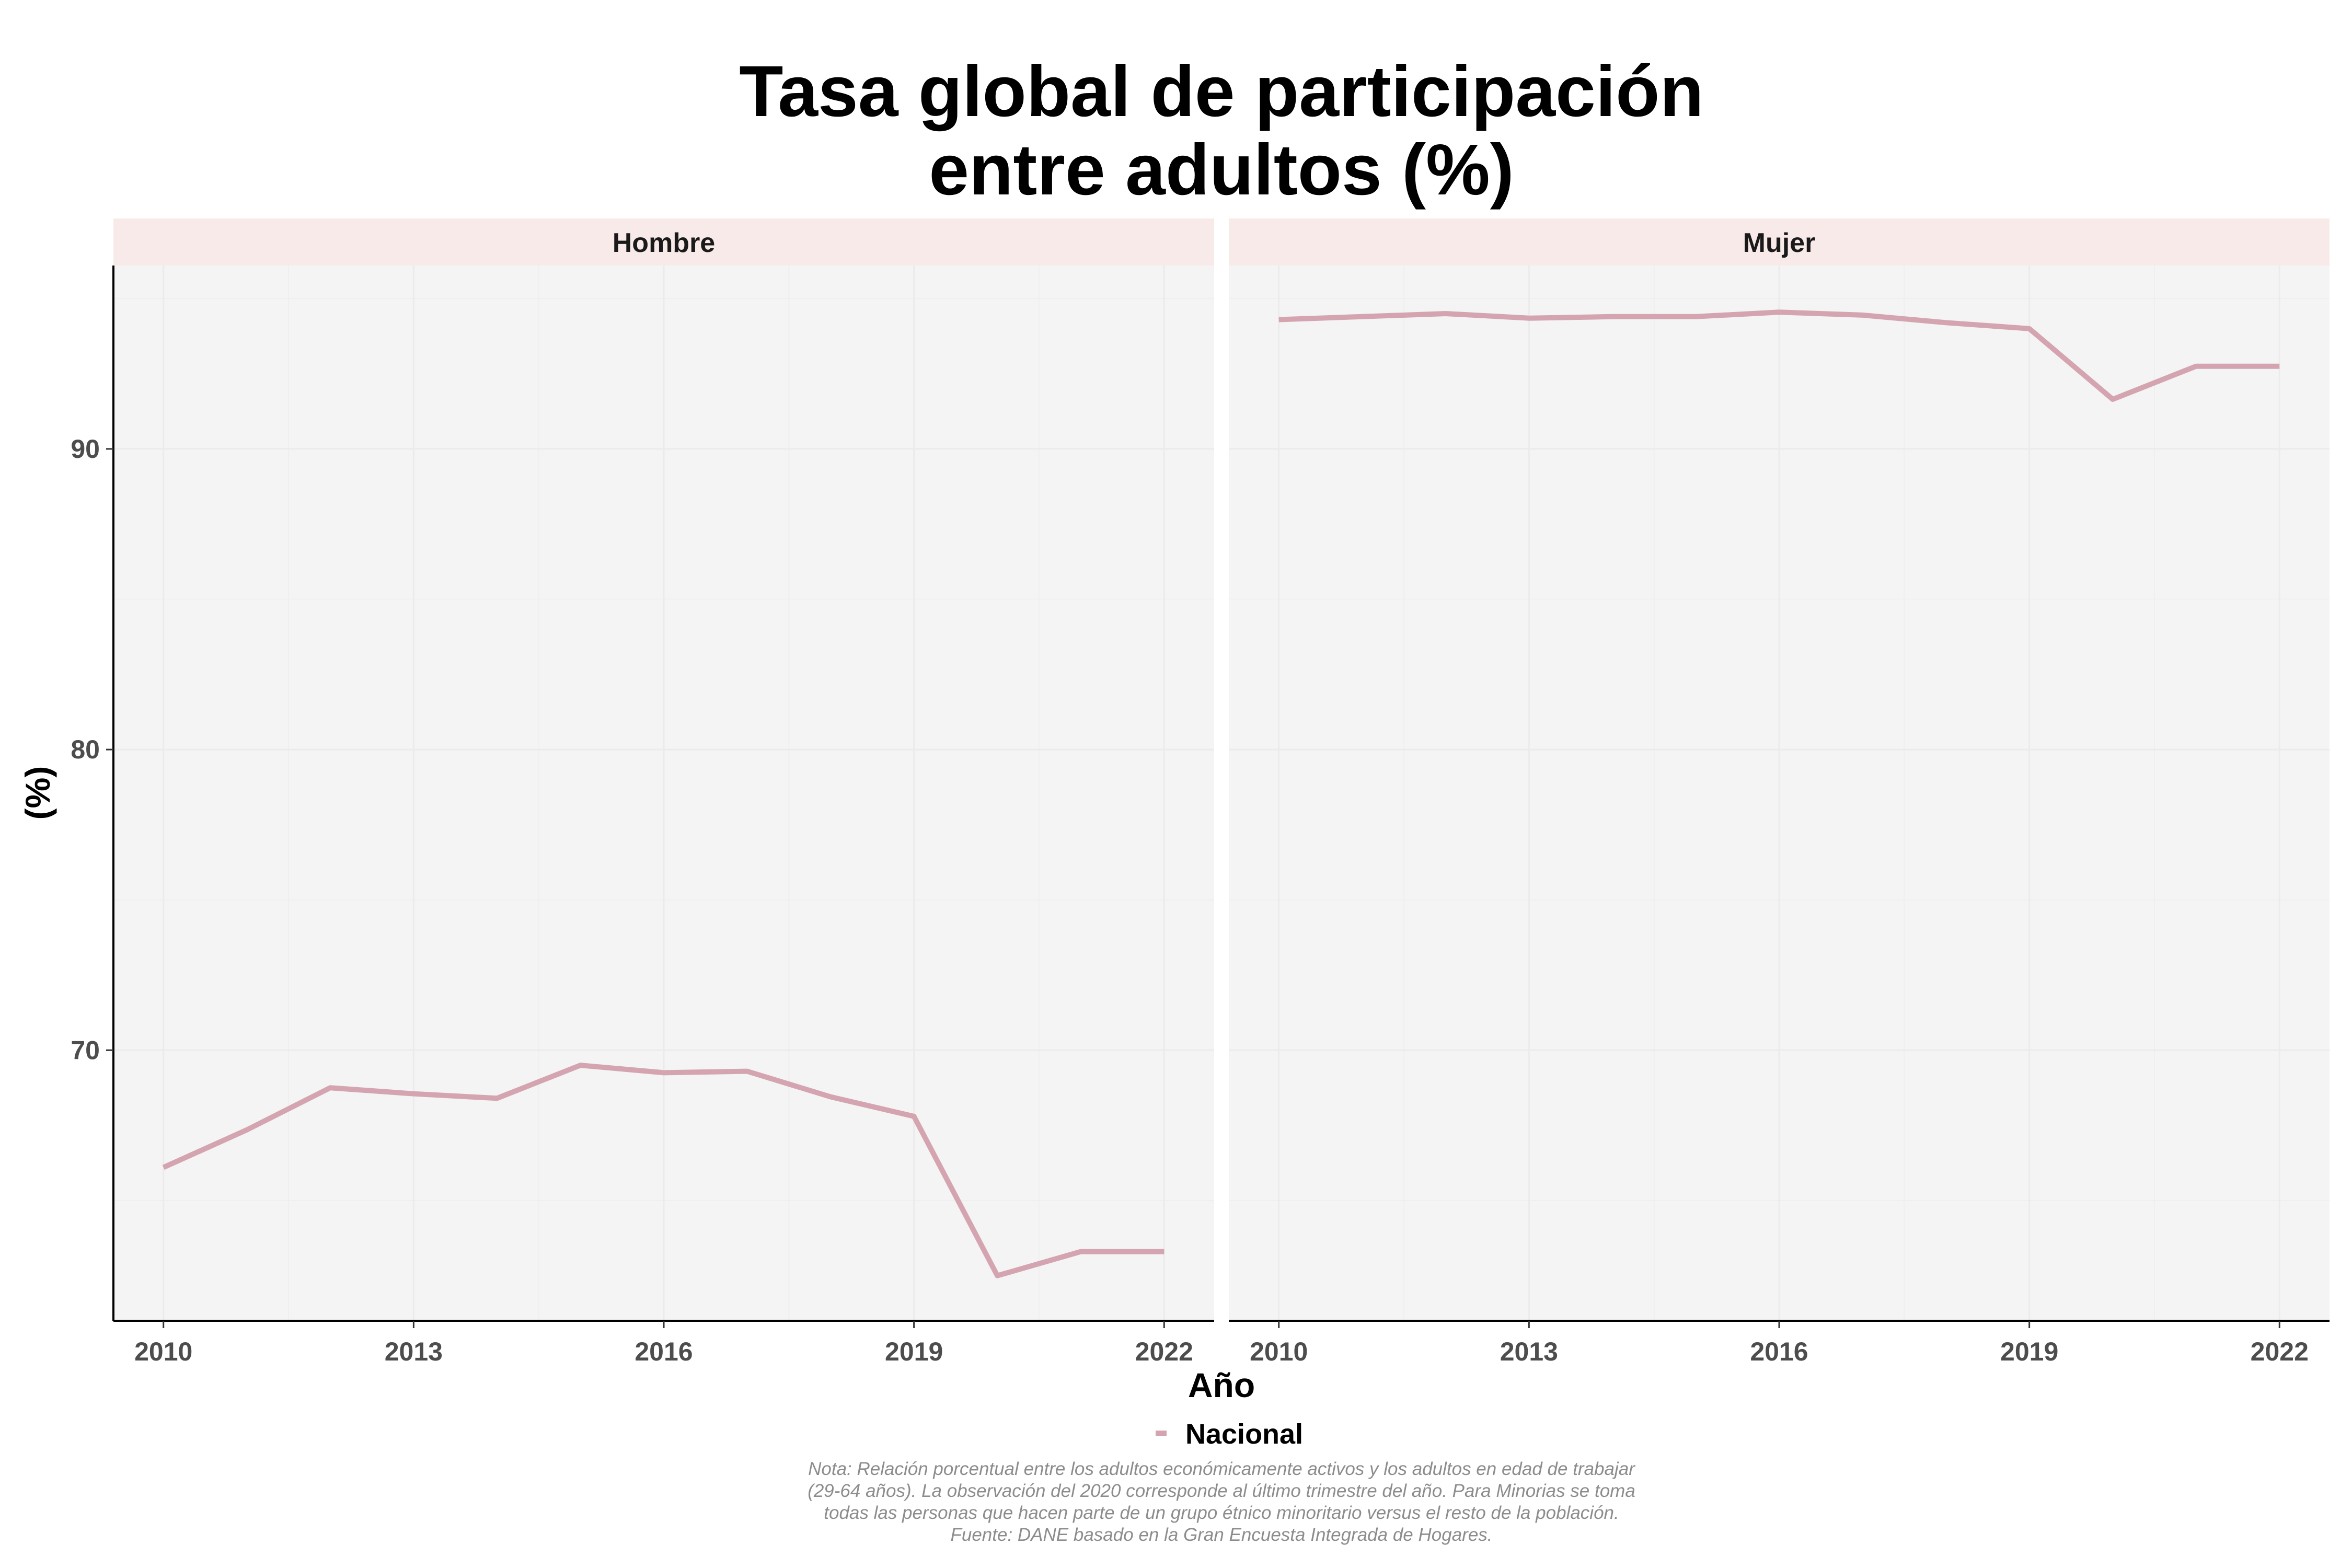 This screenshot has width=2352, height=1568. What do you see at coordinates (1221, 91) in the screenshot?
I see `chart-title-line-1: Tasa global de participación` at bounding box center [1221, 91].